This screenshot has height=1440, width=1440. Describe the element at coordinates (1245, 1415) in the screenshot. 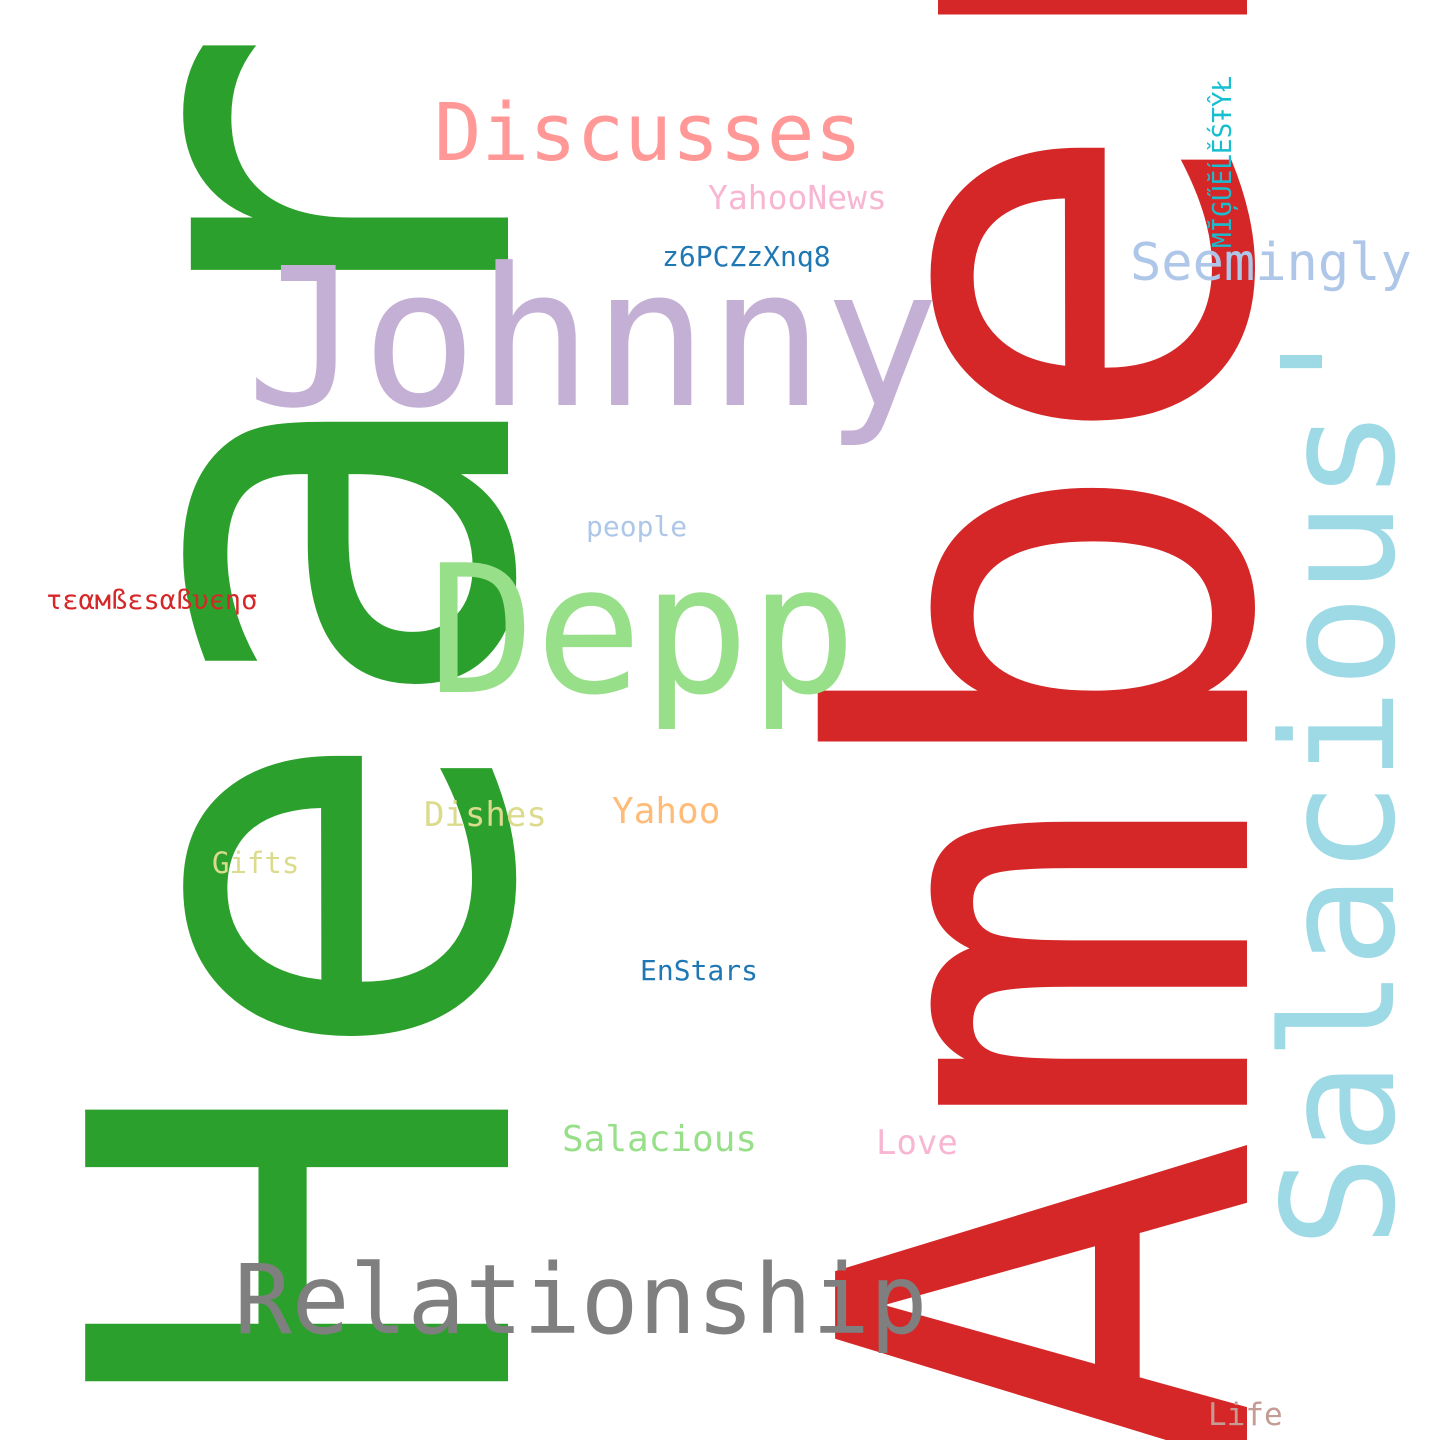

I see `word-life: Life` at that location.